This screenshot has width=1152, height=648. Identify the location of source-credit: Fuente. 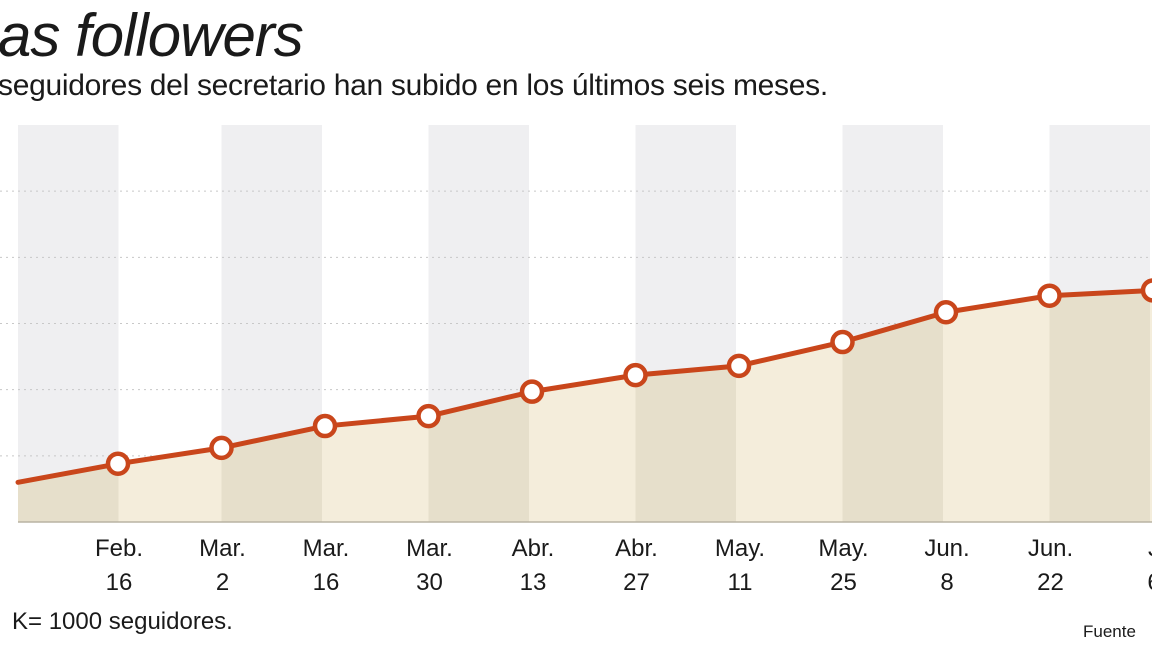
(1109, 631).